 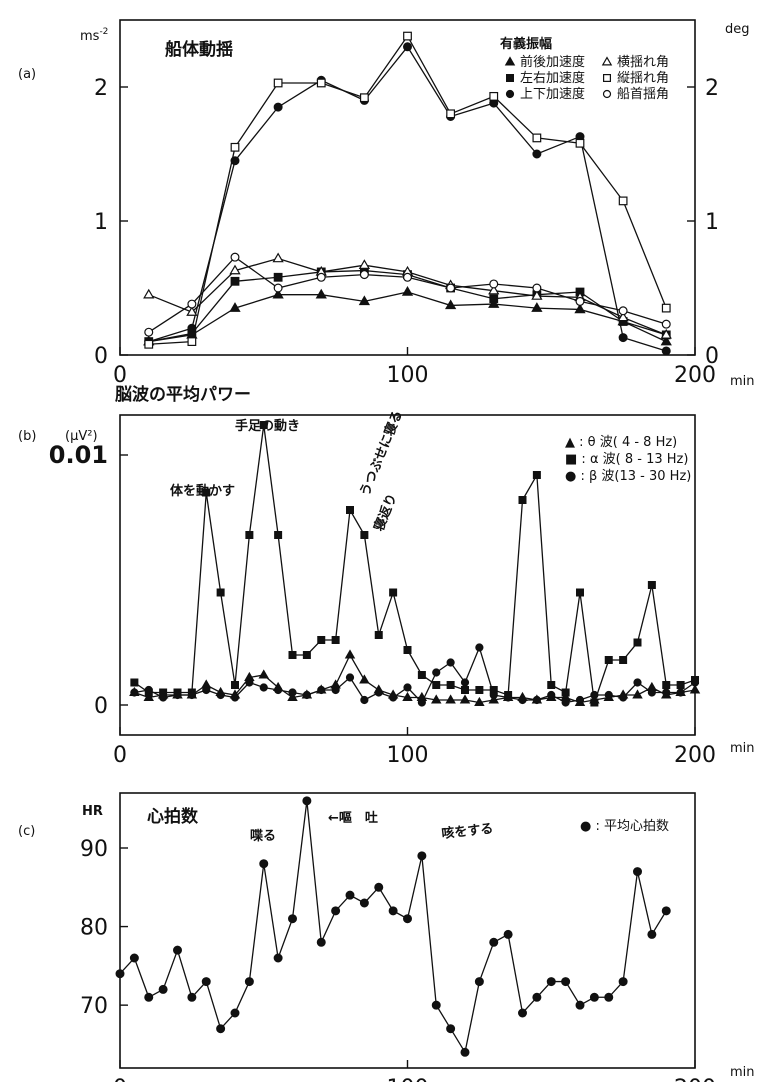 I want to click on legend-a-r1c1: 前後加速度, so click(x=552, y=62).